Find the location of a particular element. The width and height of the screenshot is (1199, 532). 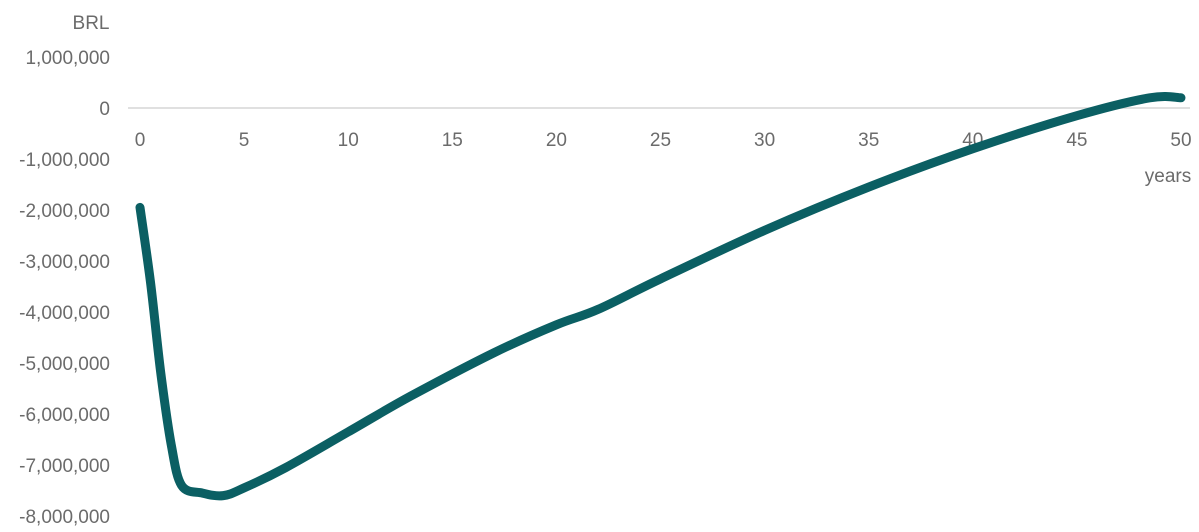

y-tick-label: -1,000,000 is located at coordinates (64, 160).